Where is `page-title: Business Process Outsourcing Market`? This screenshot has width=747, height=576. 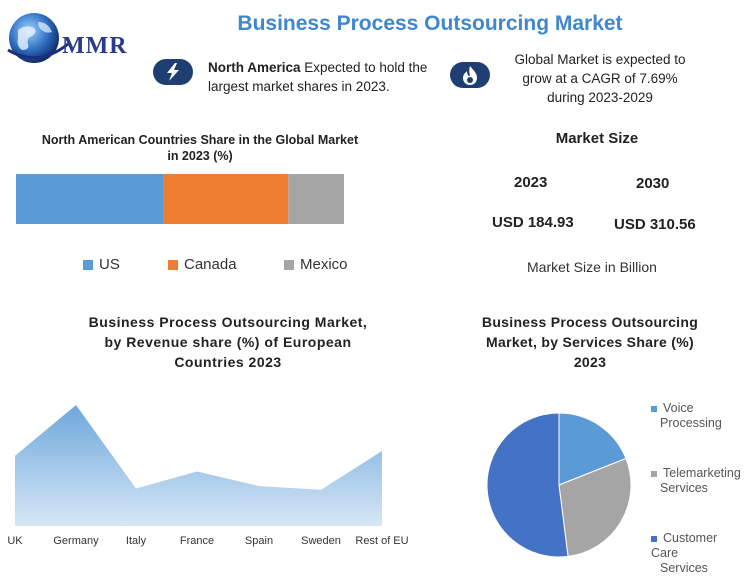 page-title: Business Process Outsourcing Market is located at coordinates (430, 24).